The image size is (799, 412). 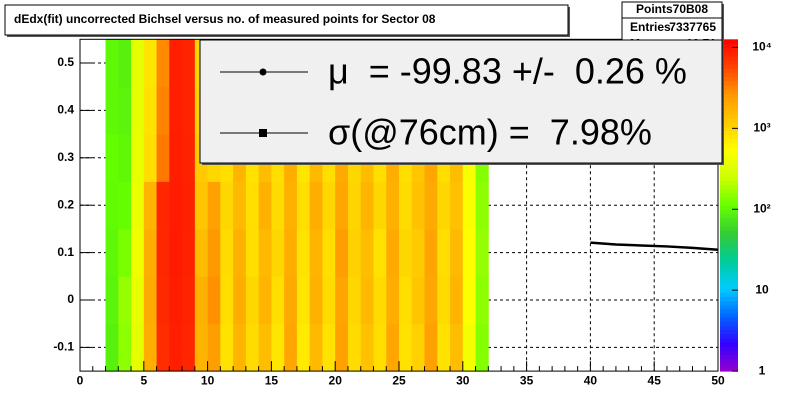 What do you see at coordinates (654, 246) in the screenshot?
I see `profile-line` at bounding box center [654, 246].